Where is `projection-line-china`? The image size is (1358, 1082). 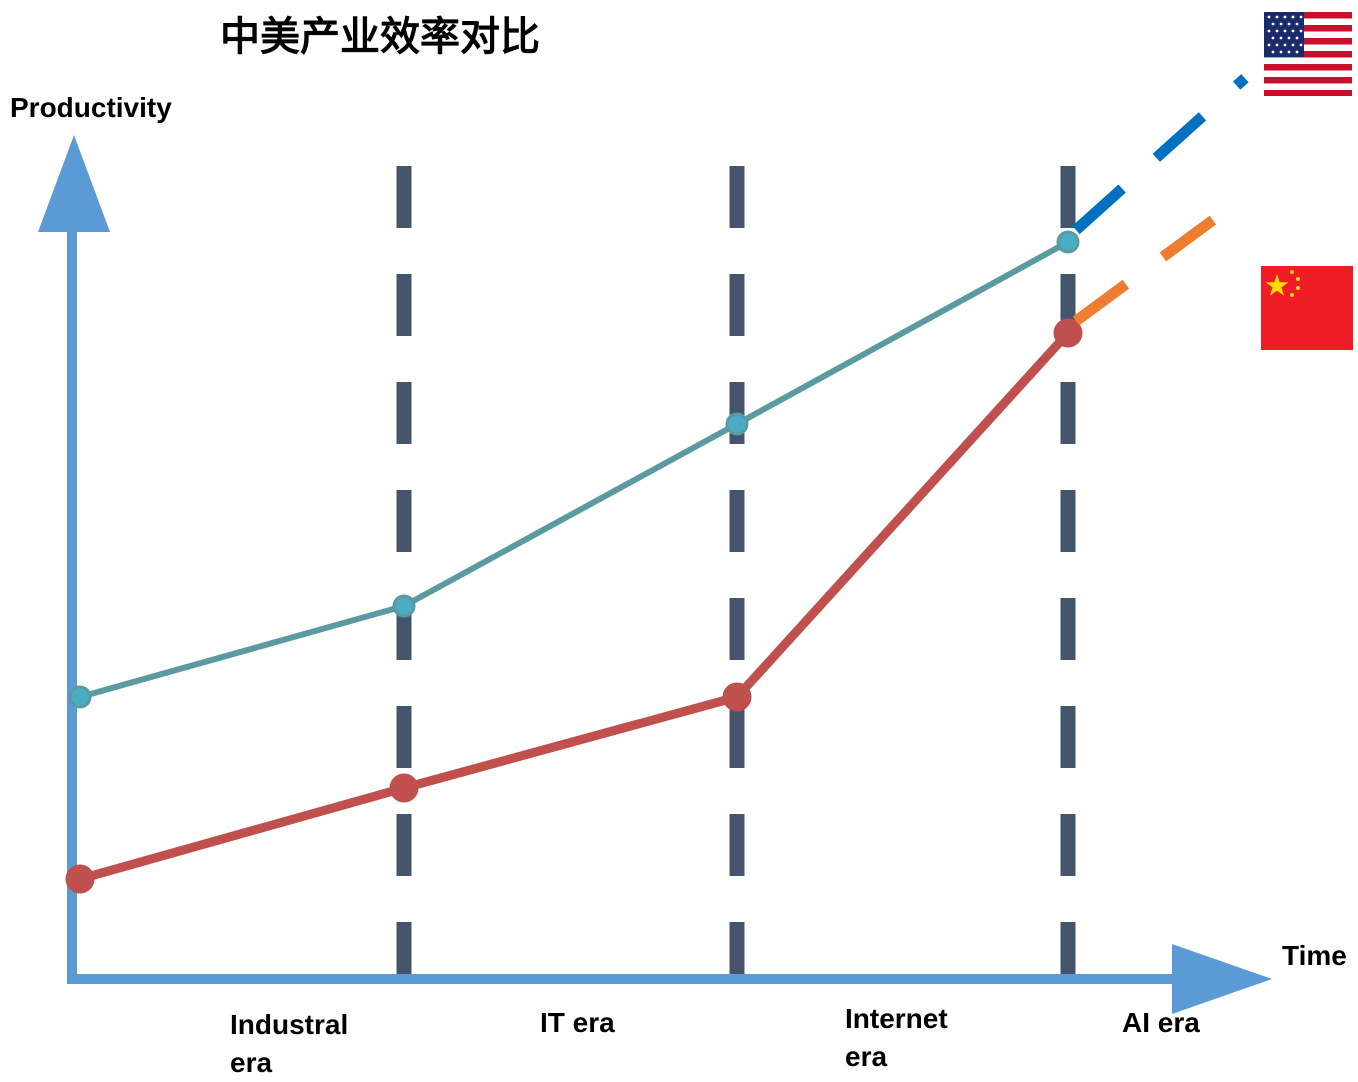 projection-line-china is located at coordinates (1160, 259).